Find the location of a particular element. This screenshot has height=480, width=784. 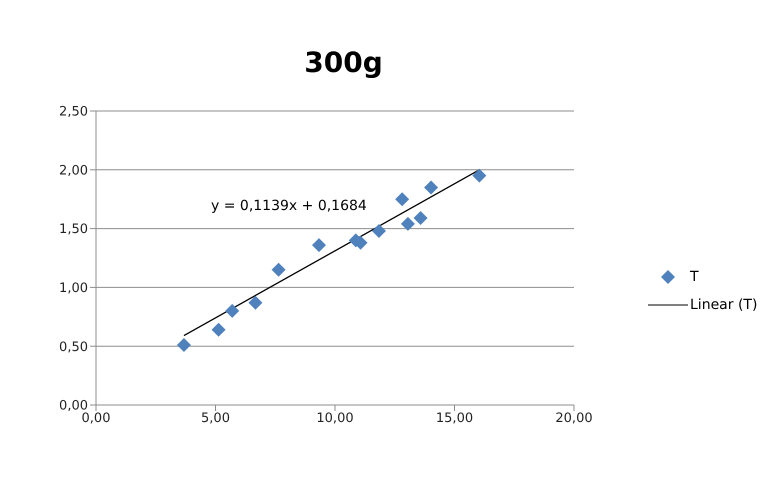

x-tick-label: 15,00 is located at coordinates (455, 418).